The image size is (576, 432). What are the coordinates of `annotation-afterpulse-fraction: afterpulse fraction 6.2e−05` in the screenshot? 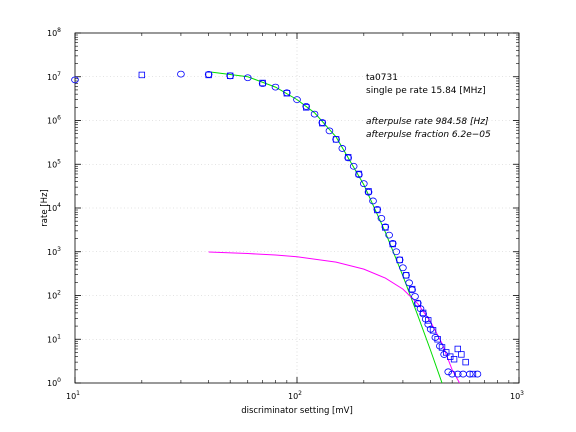 It's located at (428, 135).